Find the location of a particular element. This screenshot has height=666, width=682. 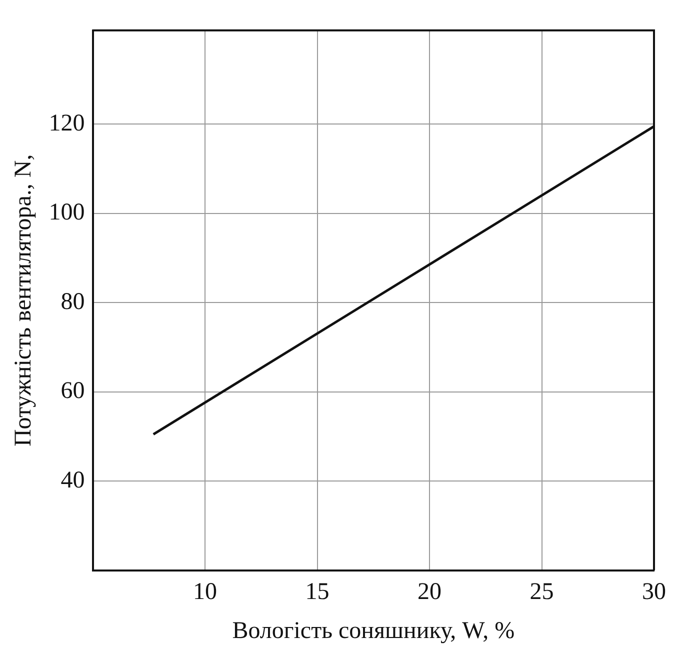

y-axis-title: Потужність вентилятора., N, is located at coordinates (23, 300).